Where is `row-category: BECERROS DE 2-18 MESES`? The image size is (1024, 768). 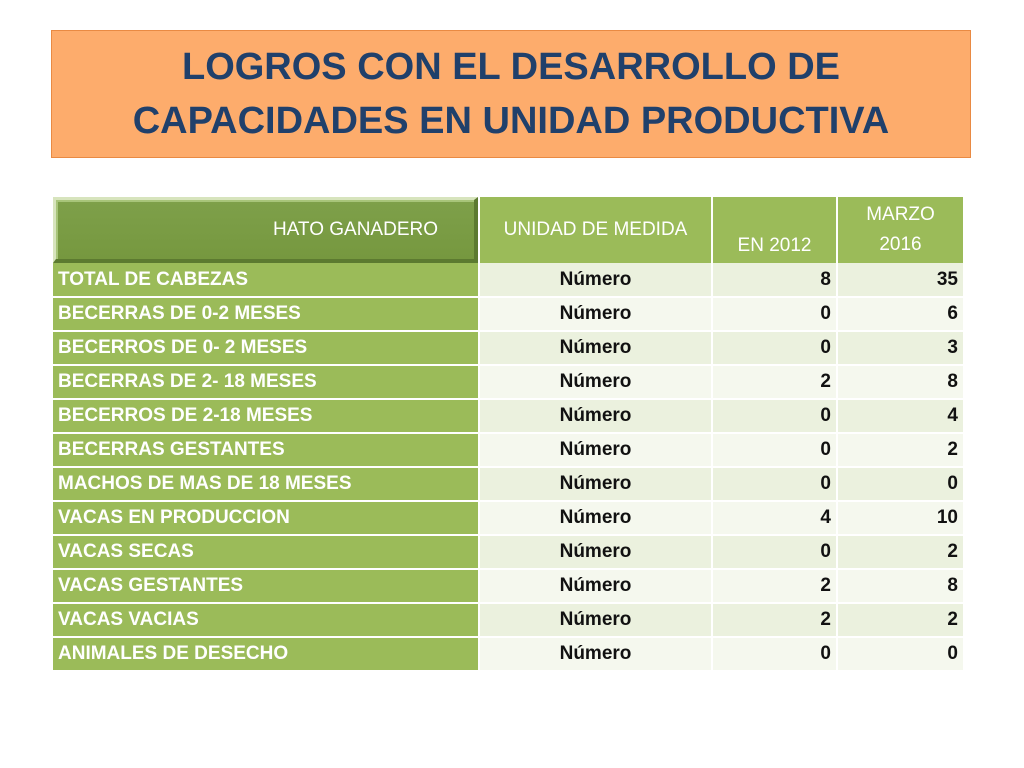 row-category: BECERROS DE 2-18 MESES is located at coordinates (266, 416).